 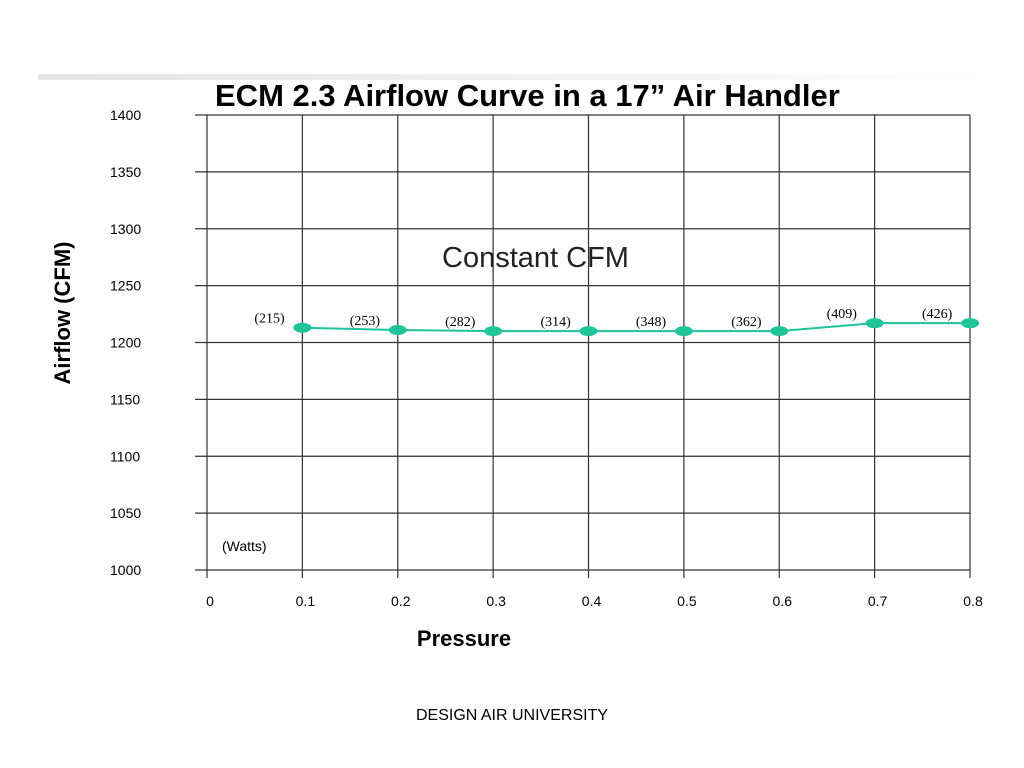 What do you see at coordinates (269, 319) in the screenshot?
I see `data-label: (215)` at bounding box center [269, 319].